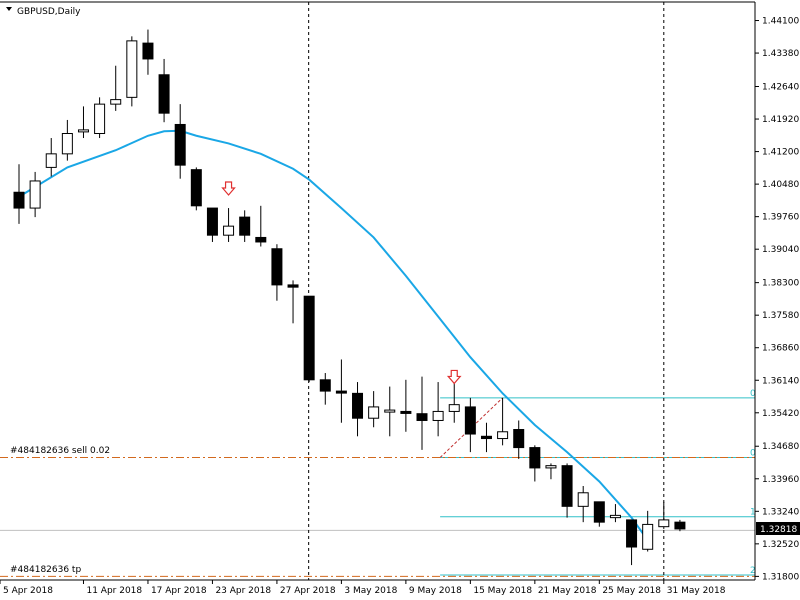 Image resolution: width=800 pixels, height=600 pixels. Describe the element at coordinates (60, 451) in the screenshot. I see `order-label-sell: #484182636 sell 0.02` at that location.